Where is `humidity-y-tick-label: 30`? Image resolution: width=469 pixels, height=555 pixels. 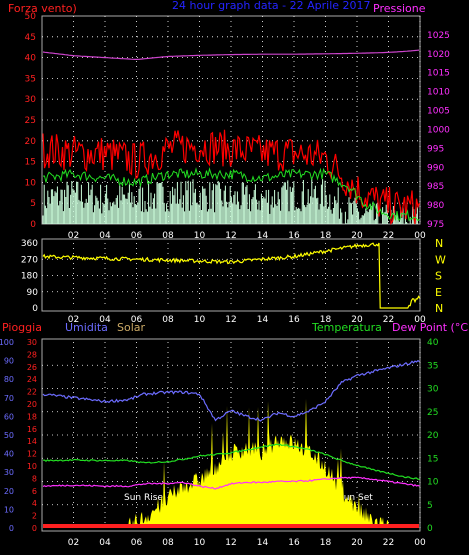 humidity-y-tick-label: 30 is located at coordinates (9, 472).